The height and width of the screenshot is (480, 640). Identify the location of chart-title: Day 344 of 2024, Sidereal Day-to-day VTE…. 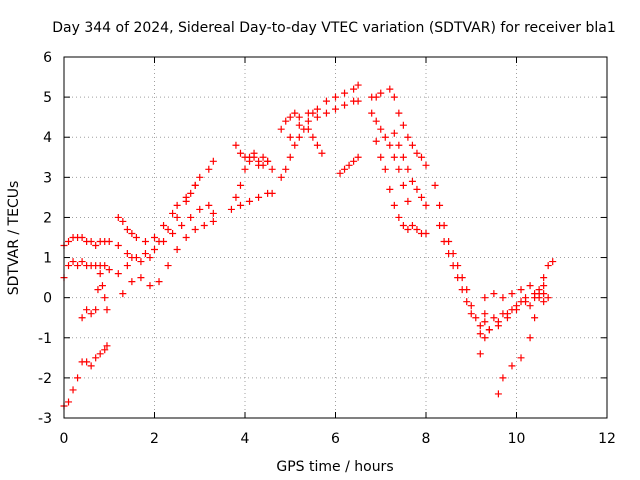
(333, 28).